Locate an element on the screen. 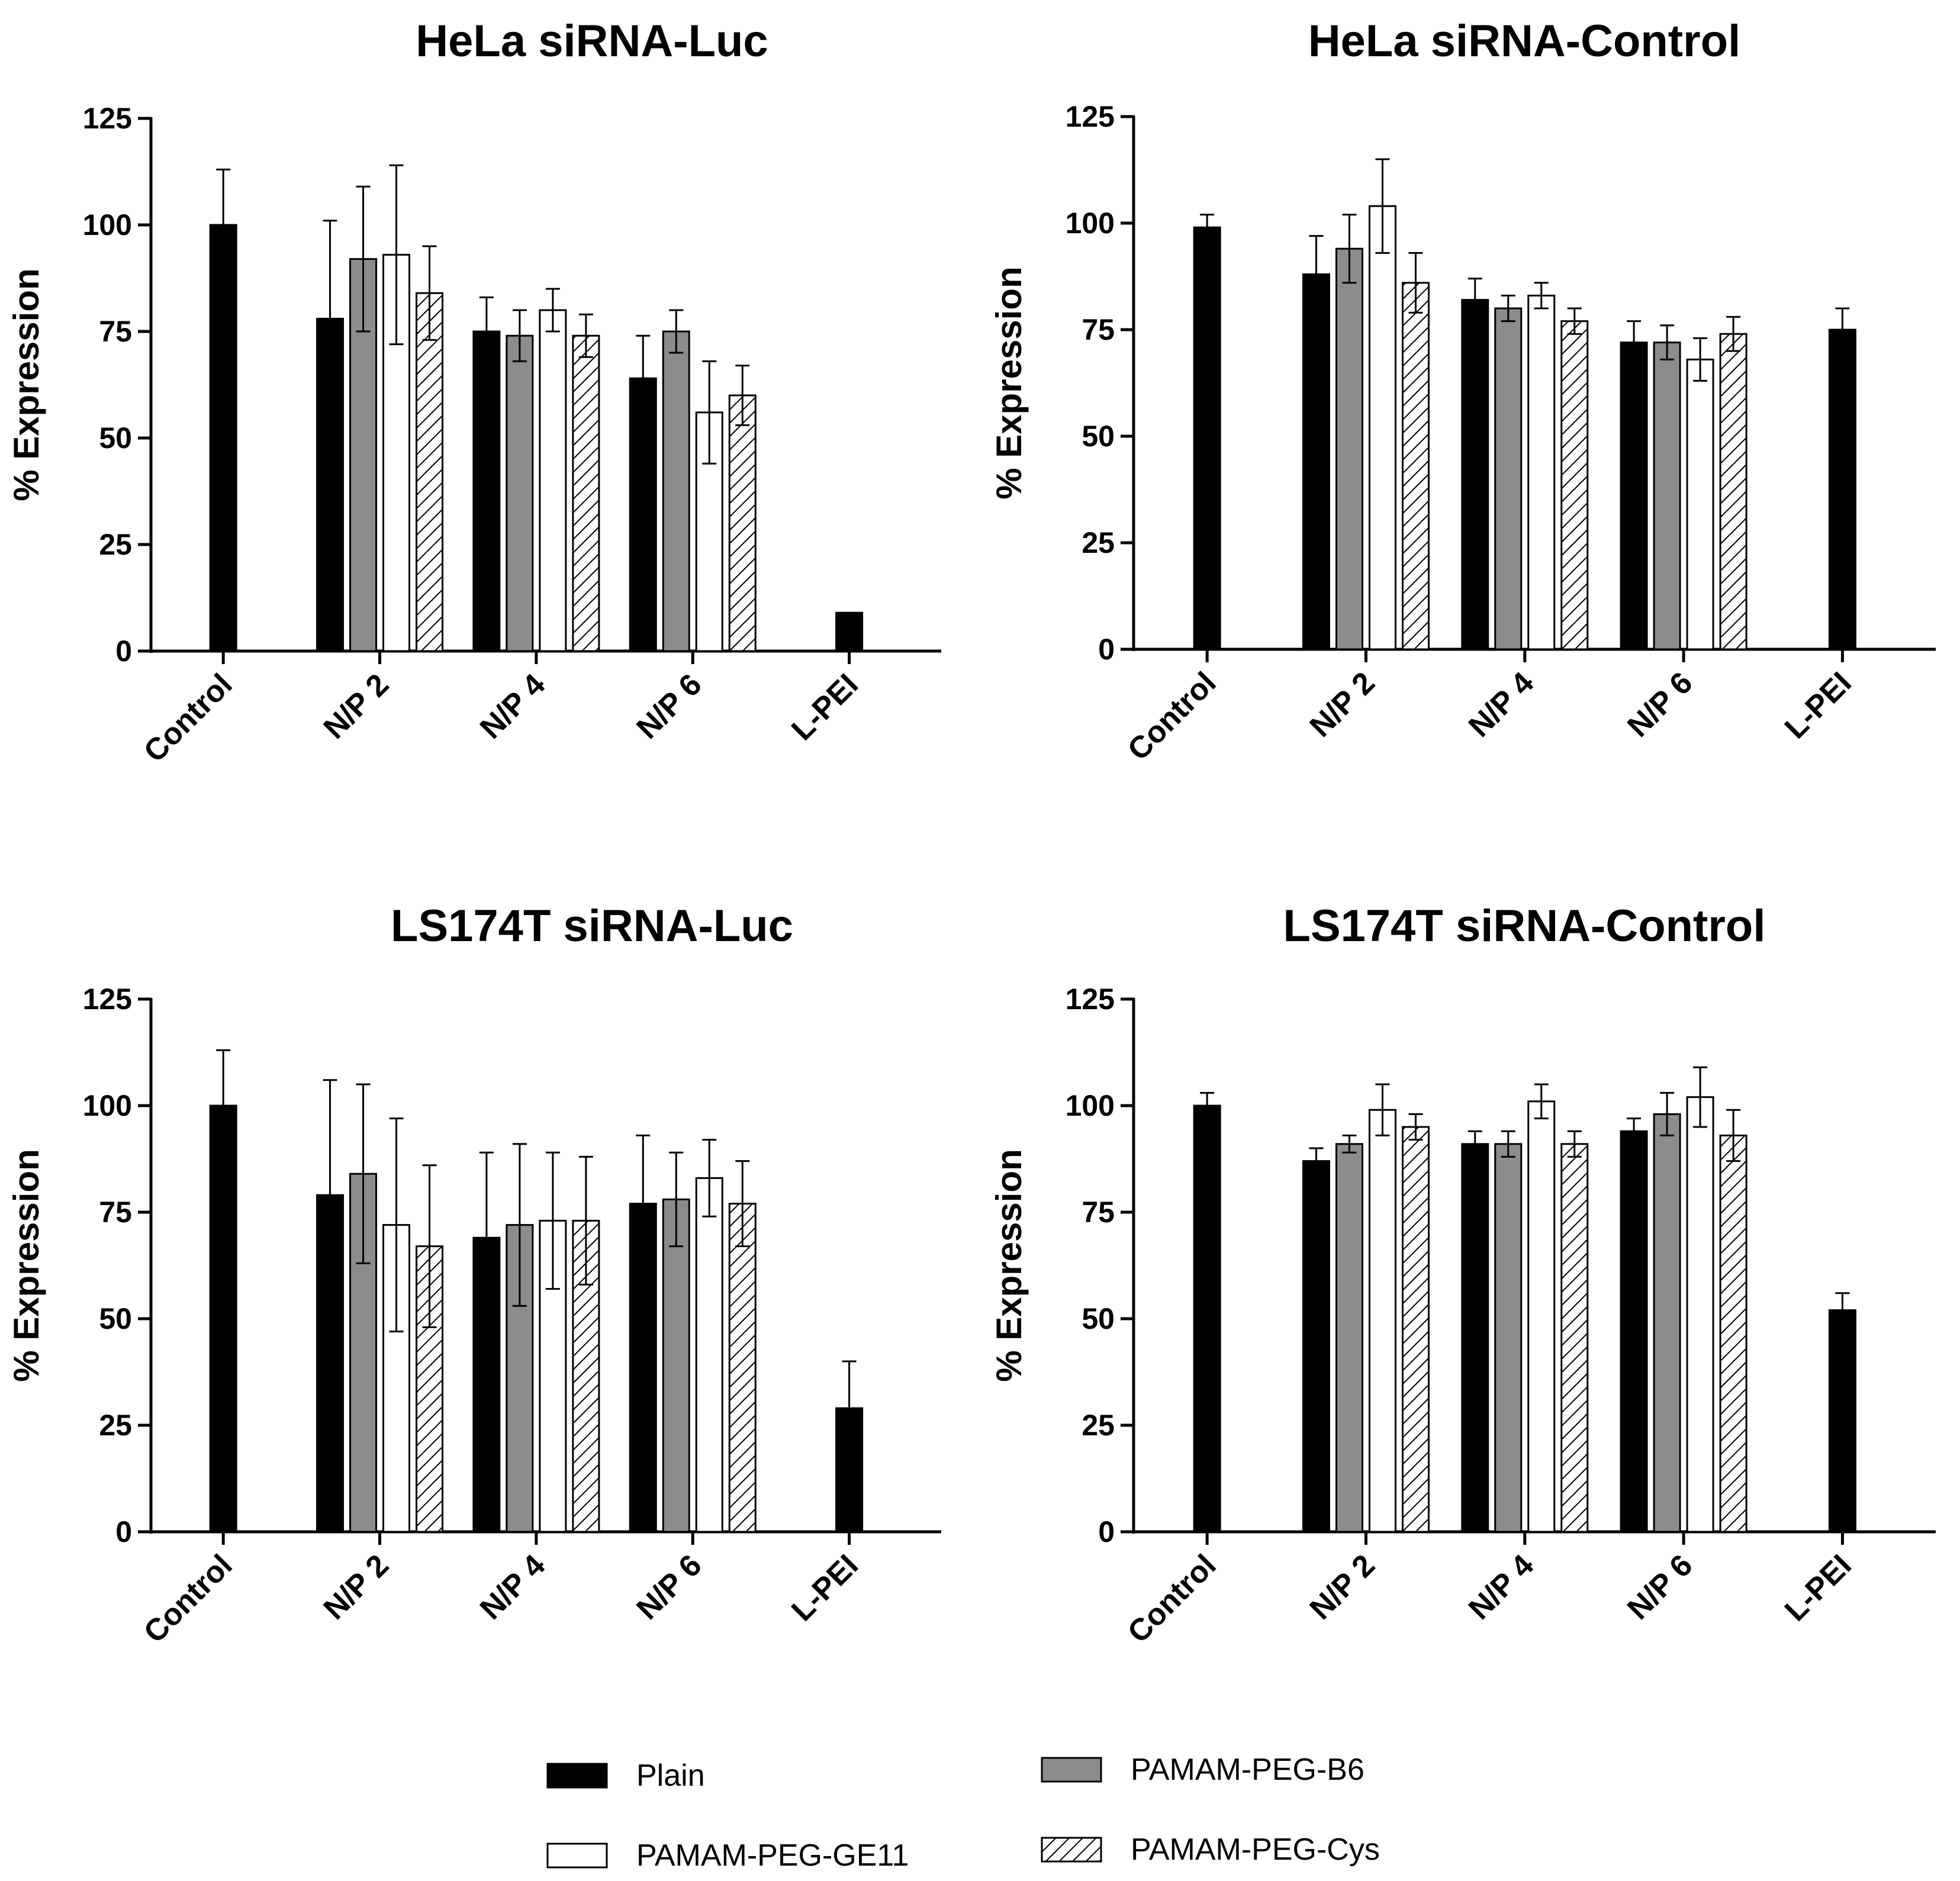 The height and width of the screenshot is (1881, 1960). legend-item-plain: Plain is located at coordinates (625, 1776).